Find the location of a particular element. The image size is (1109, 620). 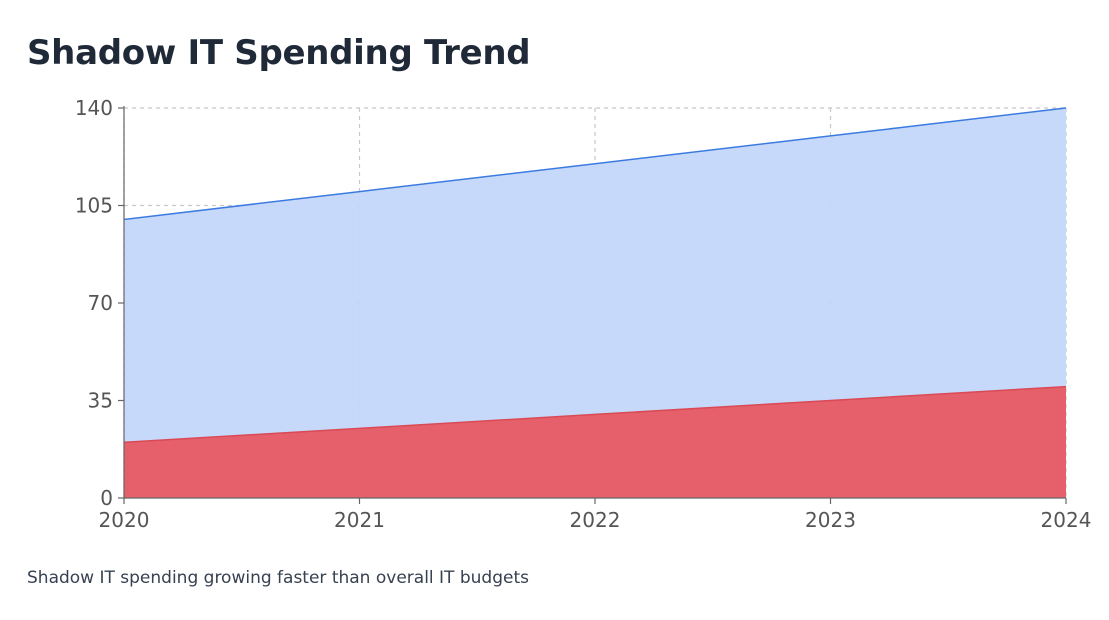

y-tick-label: 70 is located at coordinates (100, 303).